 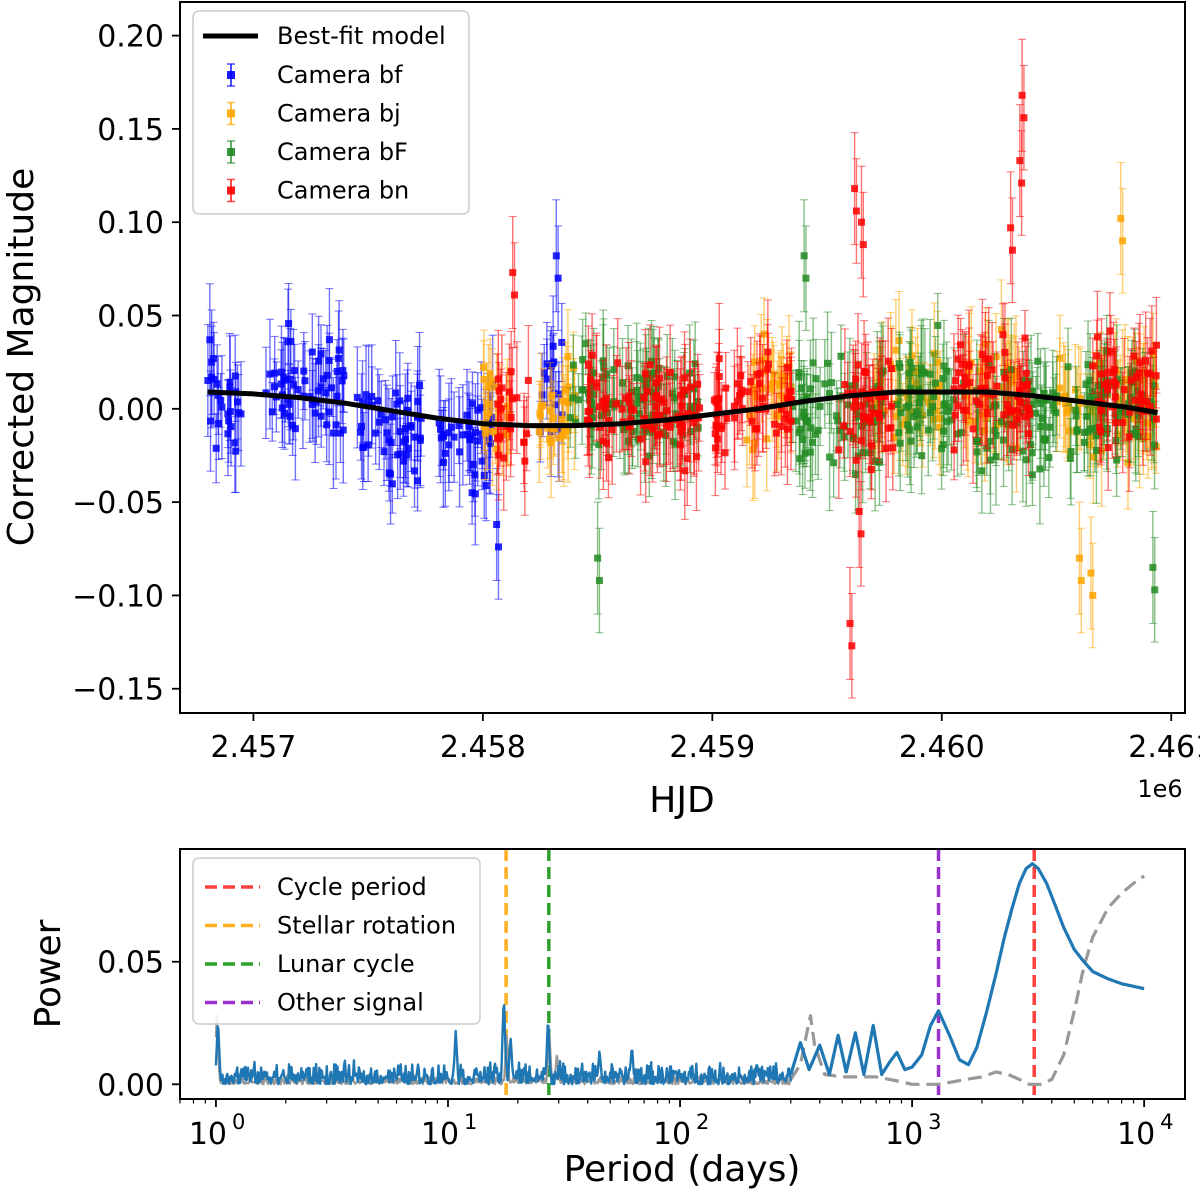 I want to click on lightcurve-x-tick-label: 2.457, so click(x=253, y=747).